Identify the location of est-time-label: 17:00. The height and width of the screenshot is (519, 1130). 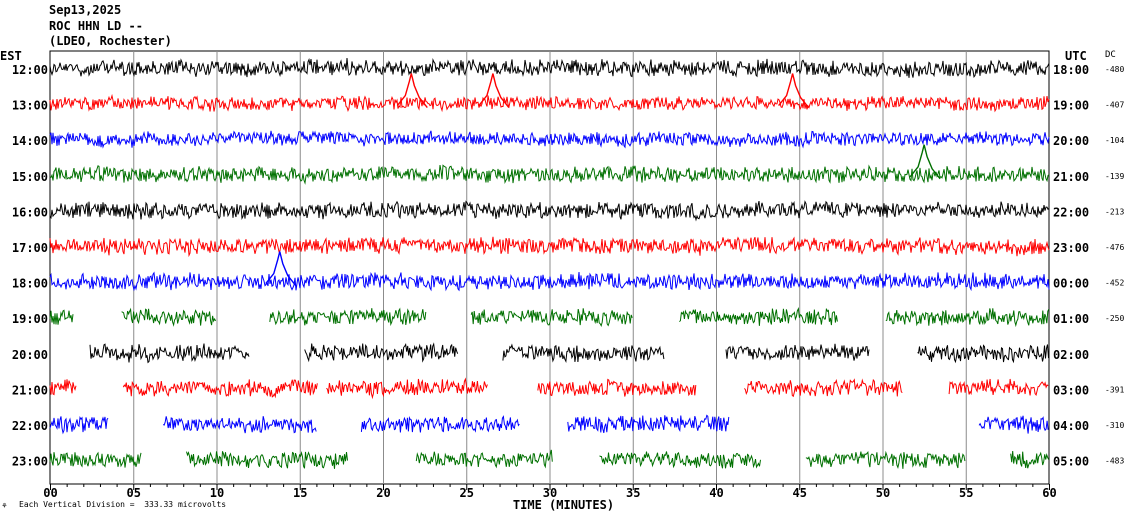
(30, 248).